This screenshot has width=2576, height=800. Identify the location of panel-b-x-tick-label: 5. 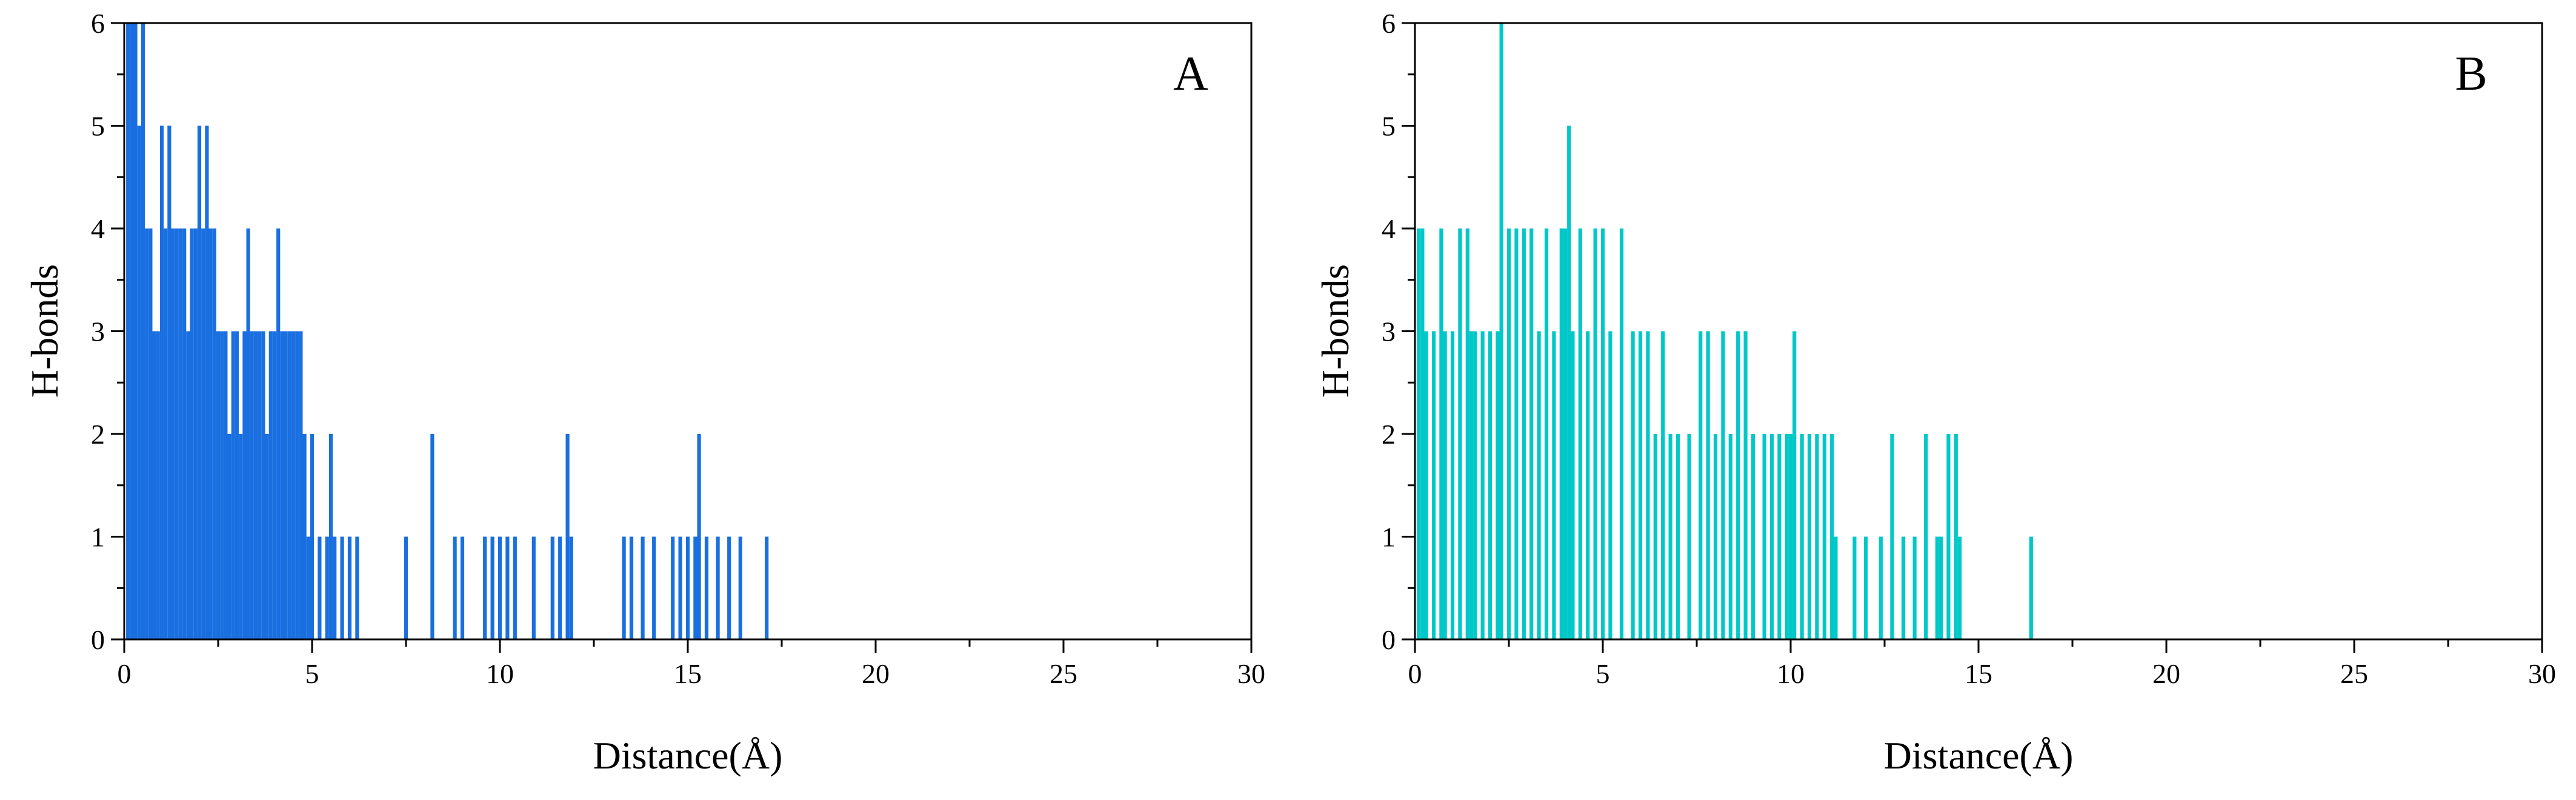
(1603, 673).